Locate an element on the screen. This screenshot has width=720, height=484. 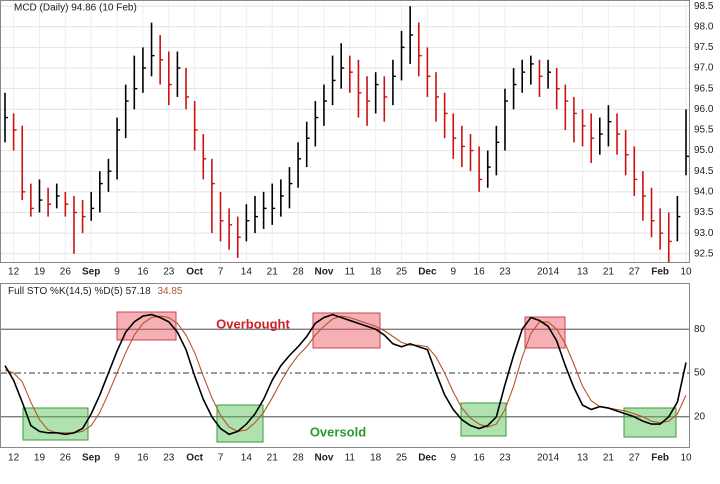
y-tick-label: 95.5 is located at coordinates (704, 130).